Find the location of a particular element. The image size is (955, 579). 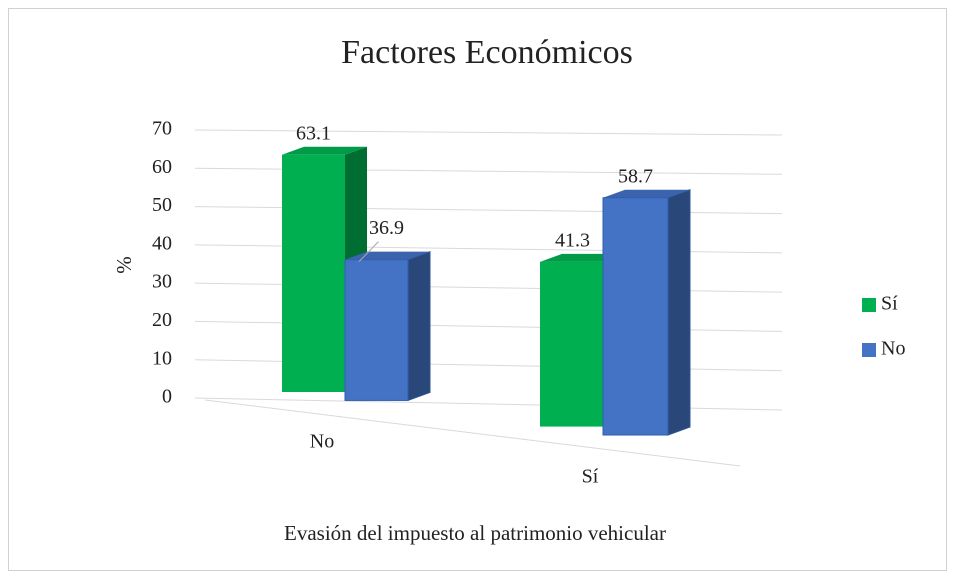

y-tick-label: 60 is located at coordinates (162, 167).